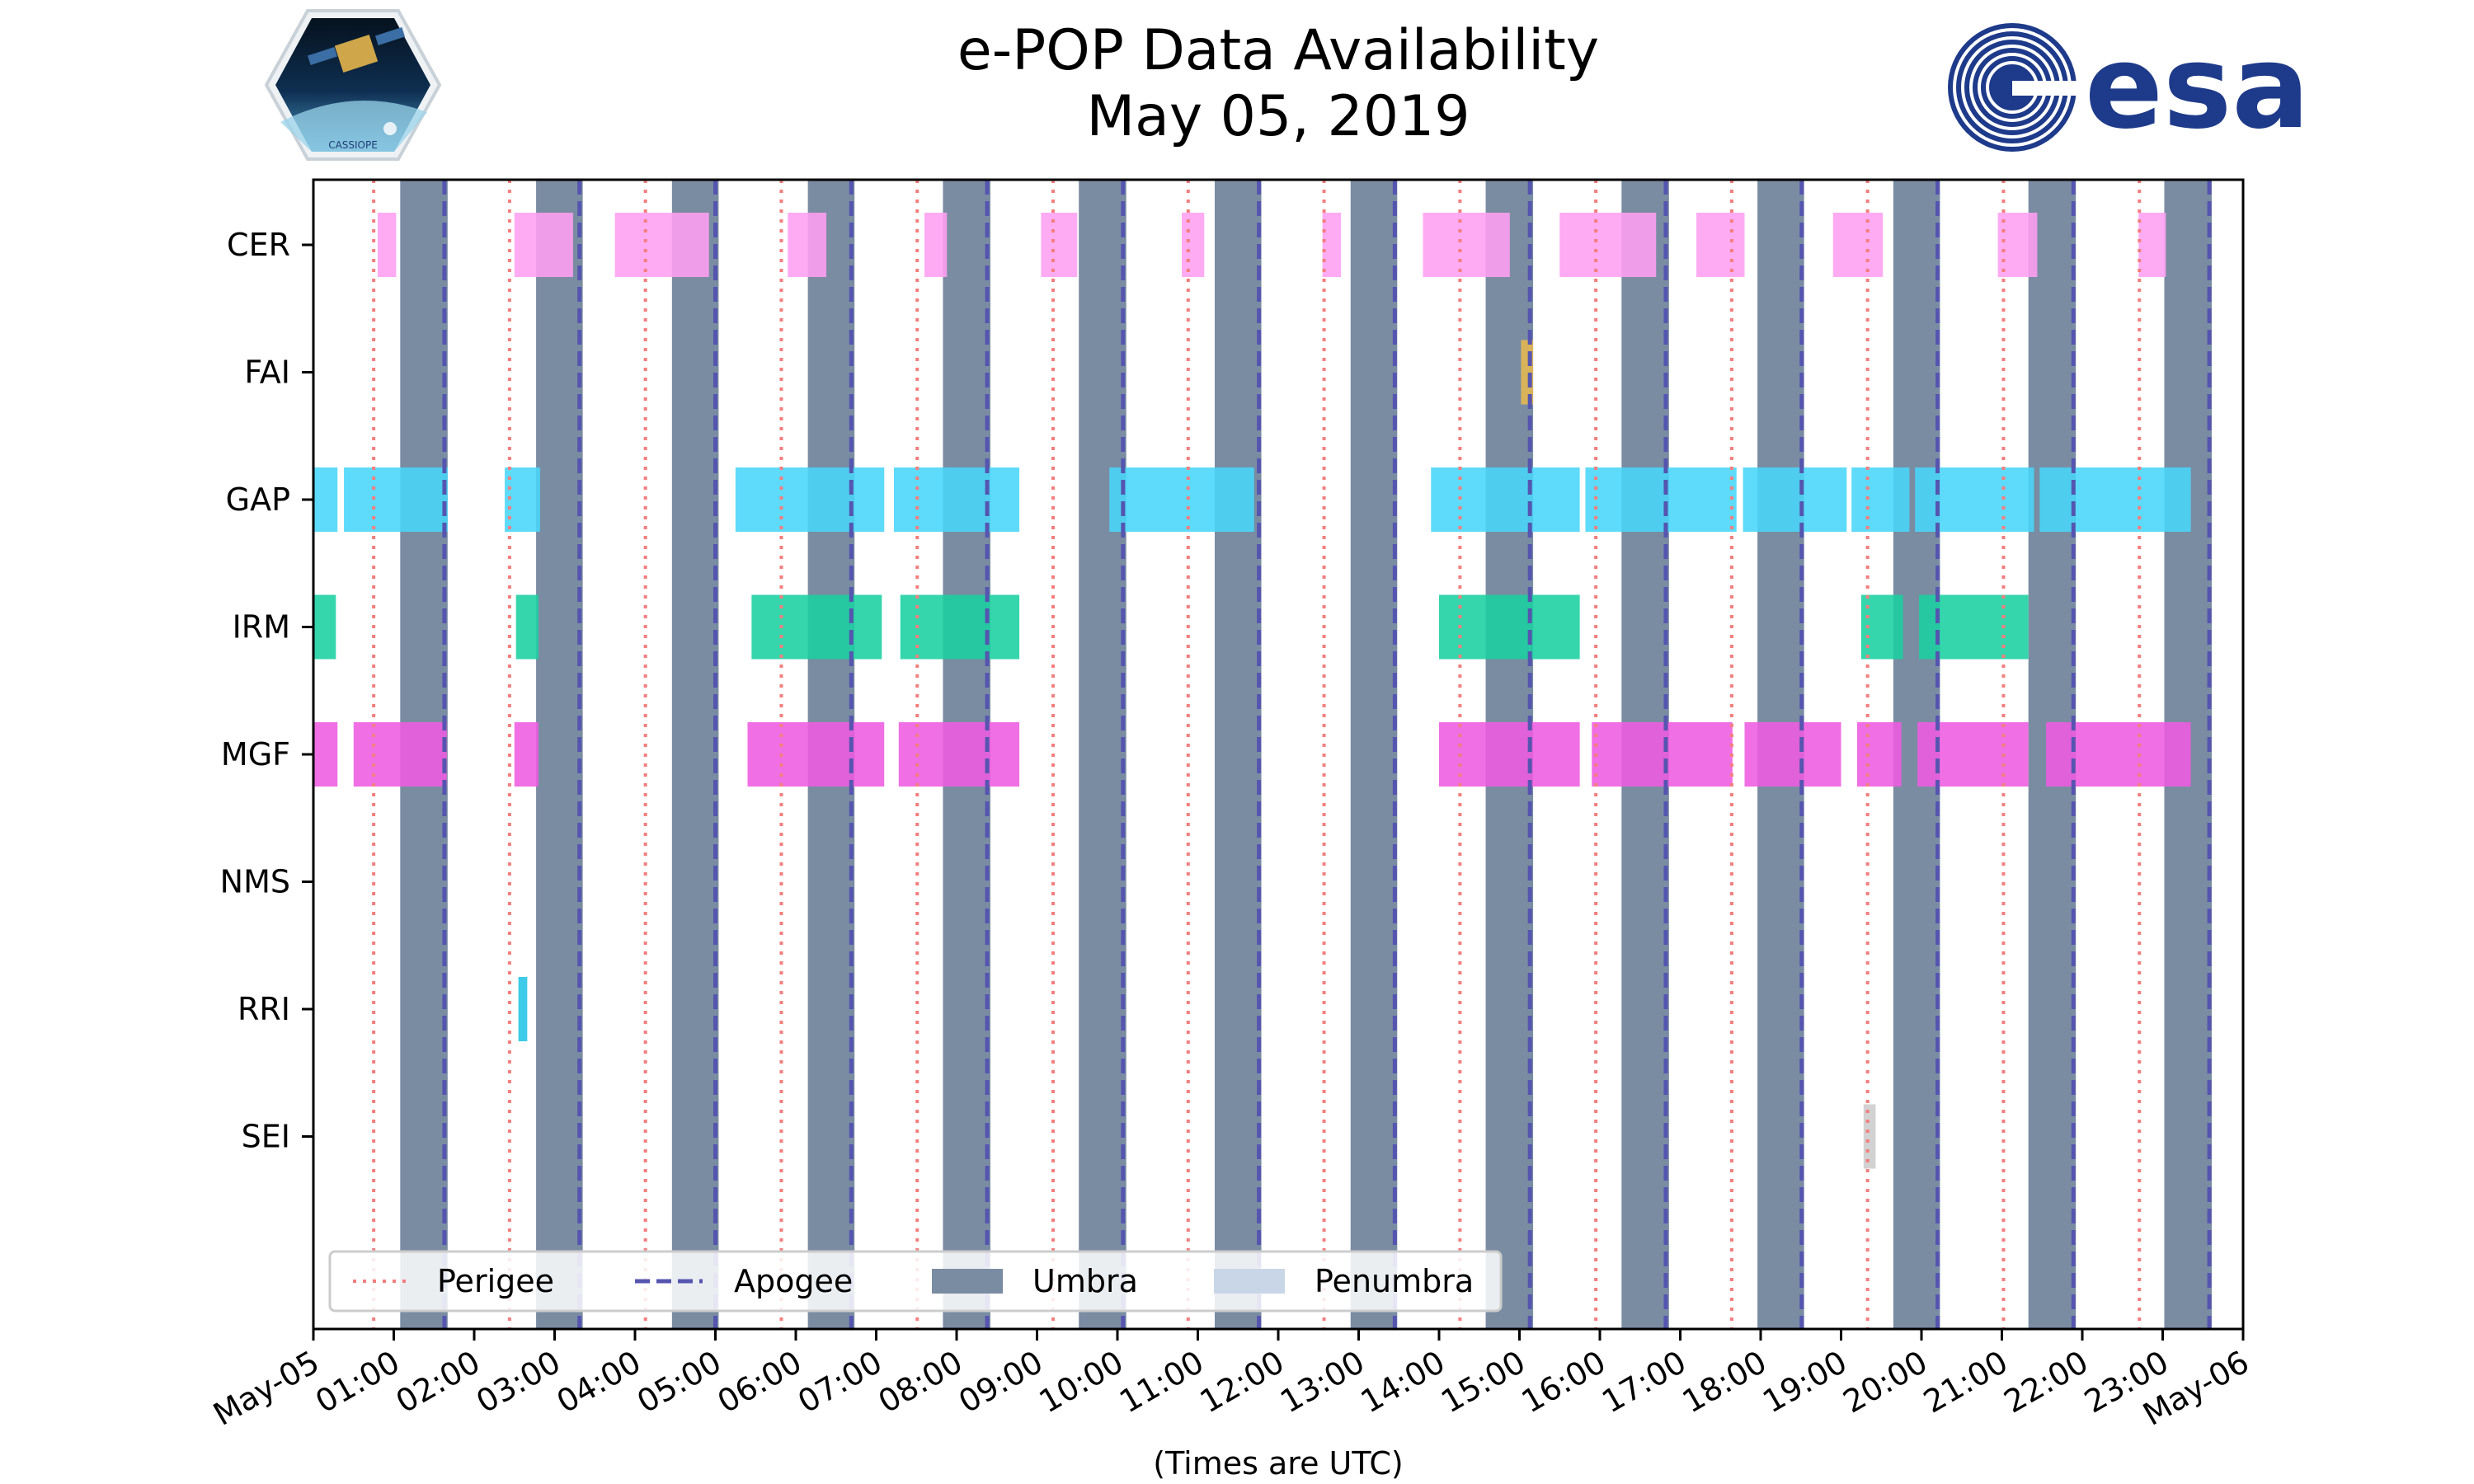 The width and height of the screenshot is (2474, 1484). What do you see at coordinates (266, 1388) in the screenshot?
I see `x-tick-label: May-05` at bounding box center [266, 1388].